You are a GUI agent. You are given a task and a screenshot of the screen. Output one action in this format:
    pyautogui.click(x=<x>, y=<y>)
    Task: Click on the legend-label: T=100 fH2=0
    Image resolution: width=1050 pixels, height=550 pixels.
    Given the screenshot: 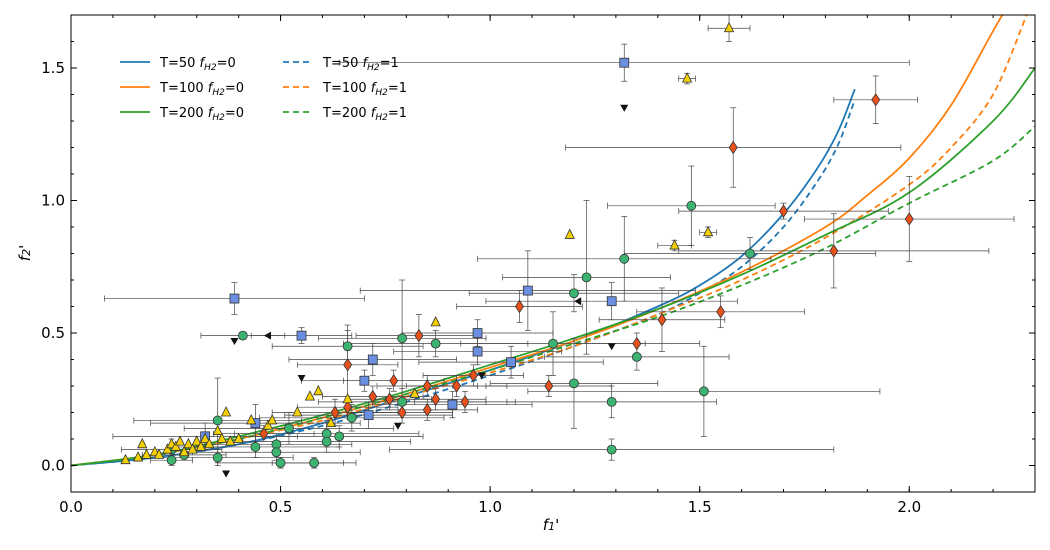 What is the action you would take?
    pyautogui.click(x=201, y=89)
    